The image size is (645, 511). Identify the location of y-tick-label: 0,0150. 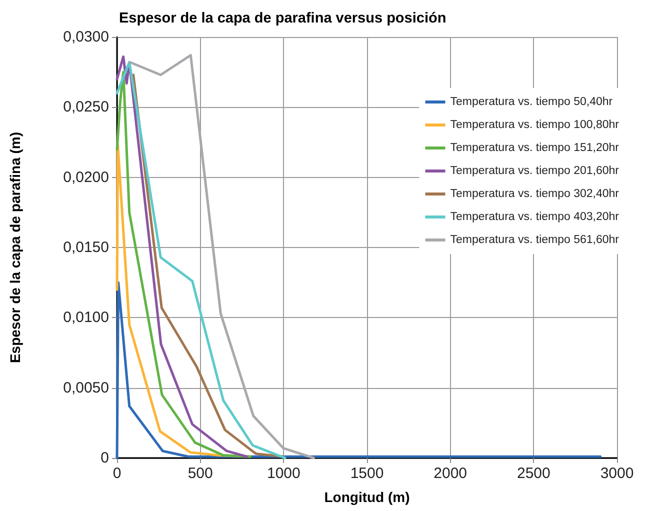
(86, 247).